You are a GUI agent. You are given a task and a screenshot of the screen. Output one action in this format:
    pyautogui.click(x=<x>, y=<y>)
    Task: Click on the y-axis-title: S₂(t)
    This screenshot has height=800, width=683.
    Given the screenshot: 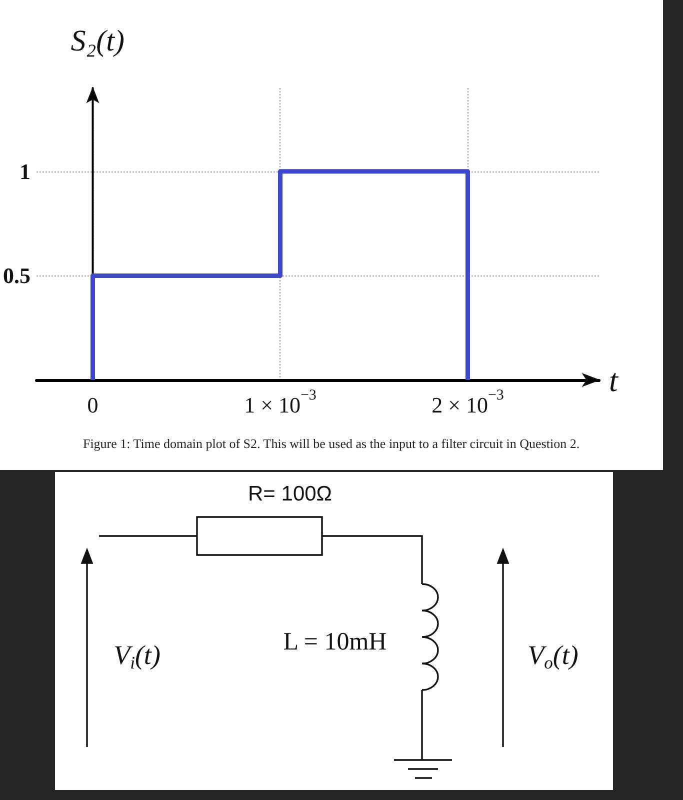 What is the action you would take?
    pyautogui.click(x=97, y=41)
    